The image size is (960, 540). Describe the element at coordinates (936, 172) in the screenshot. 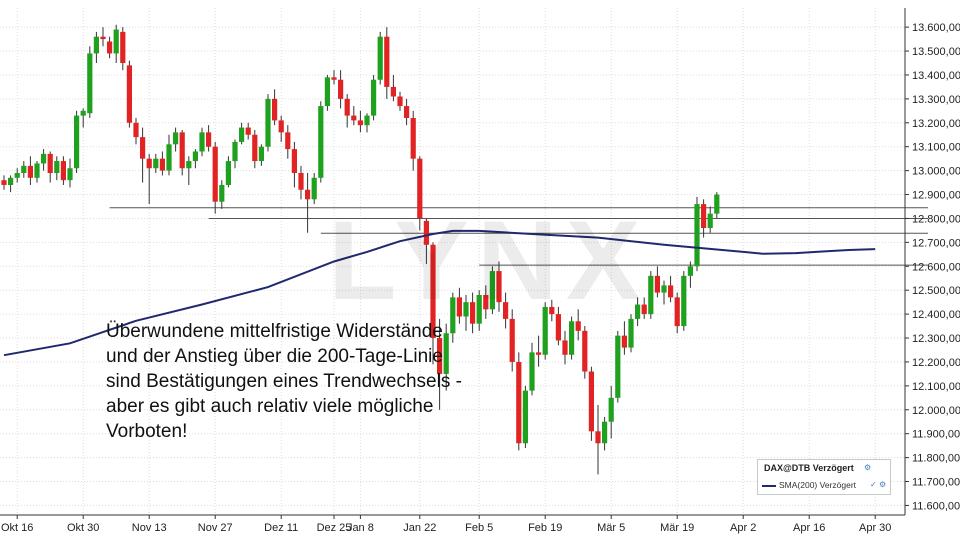

I see `y-tick-label: 13.000,00` at that location.